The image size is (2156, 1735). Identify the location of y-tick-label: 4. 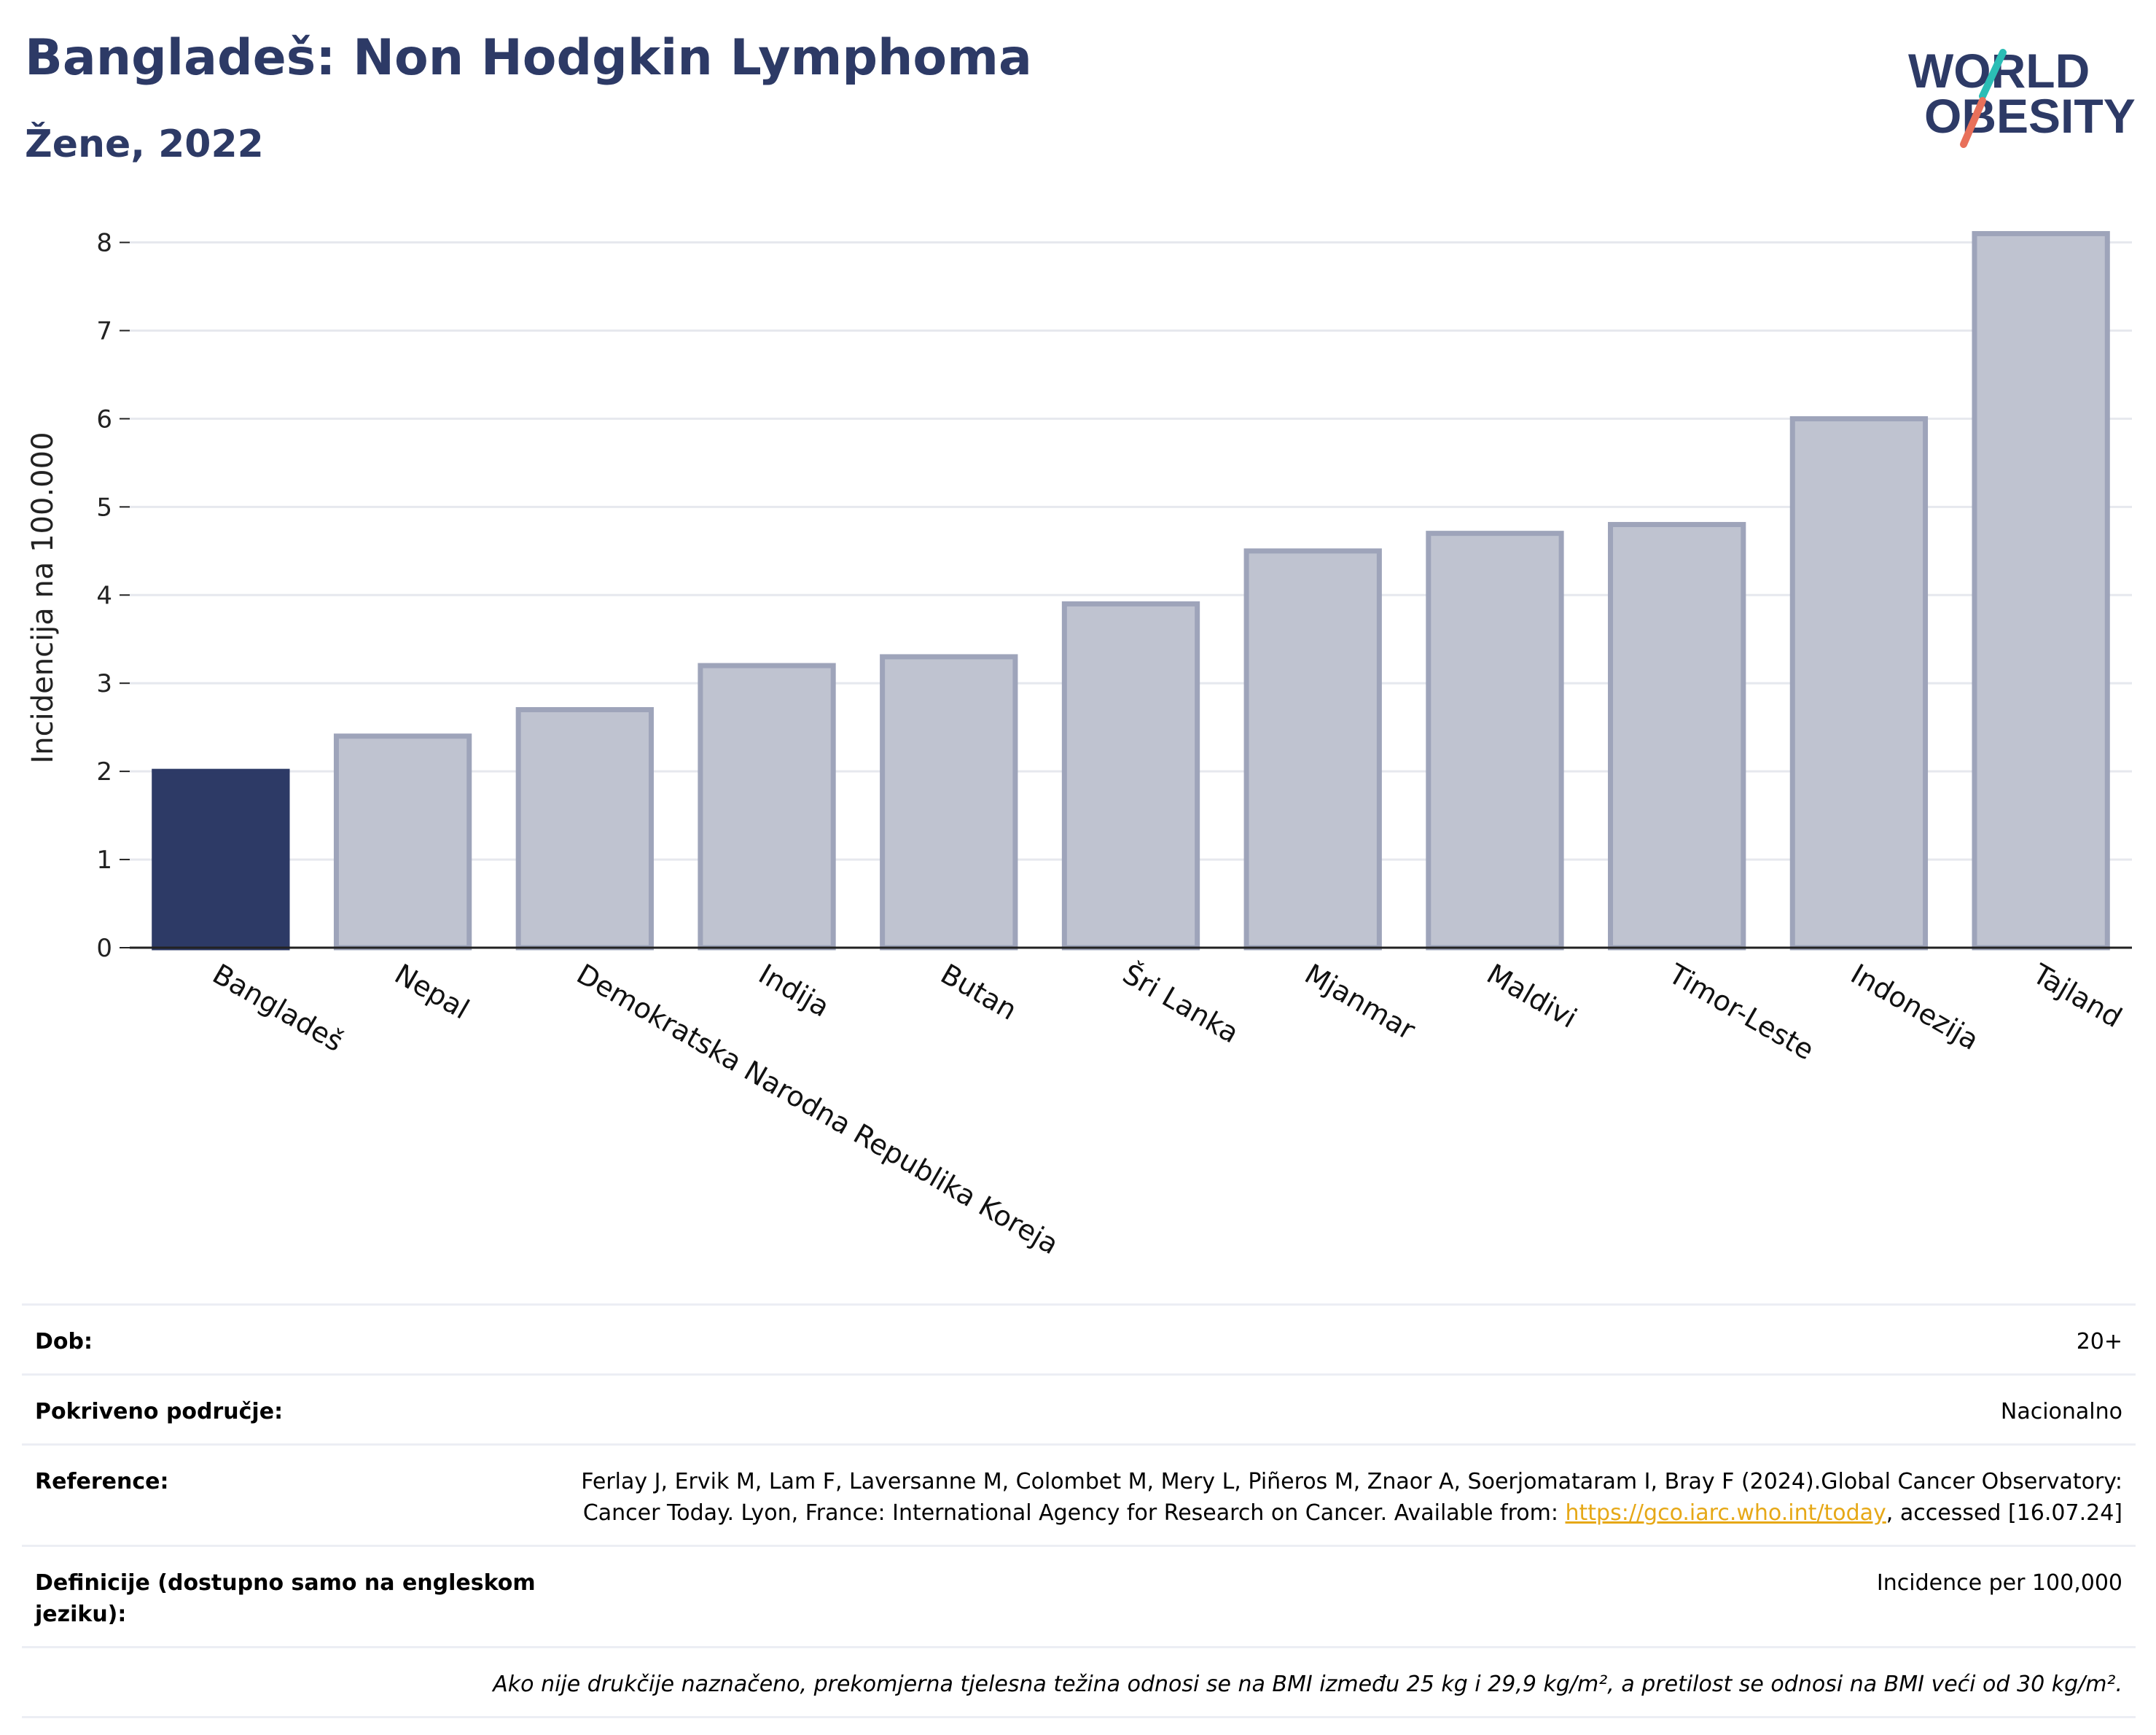
(104, 595).